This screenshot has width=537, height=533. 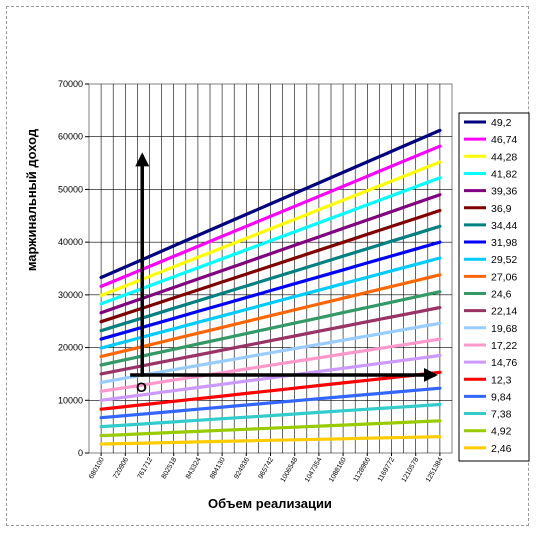 I want to click on x-tick-label: 924936, so click(x=242, y=468).